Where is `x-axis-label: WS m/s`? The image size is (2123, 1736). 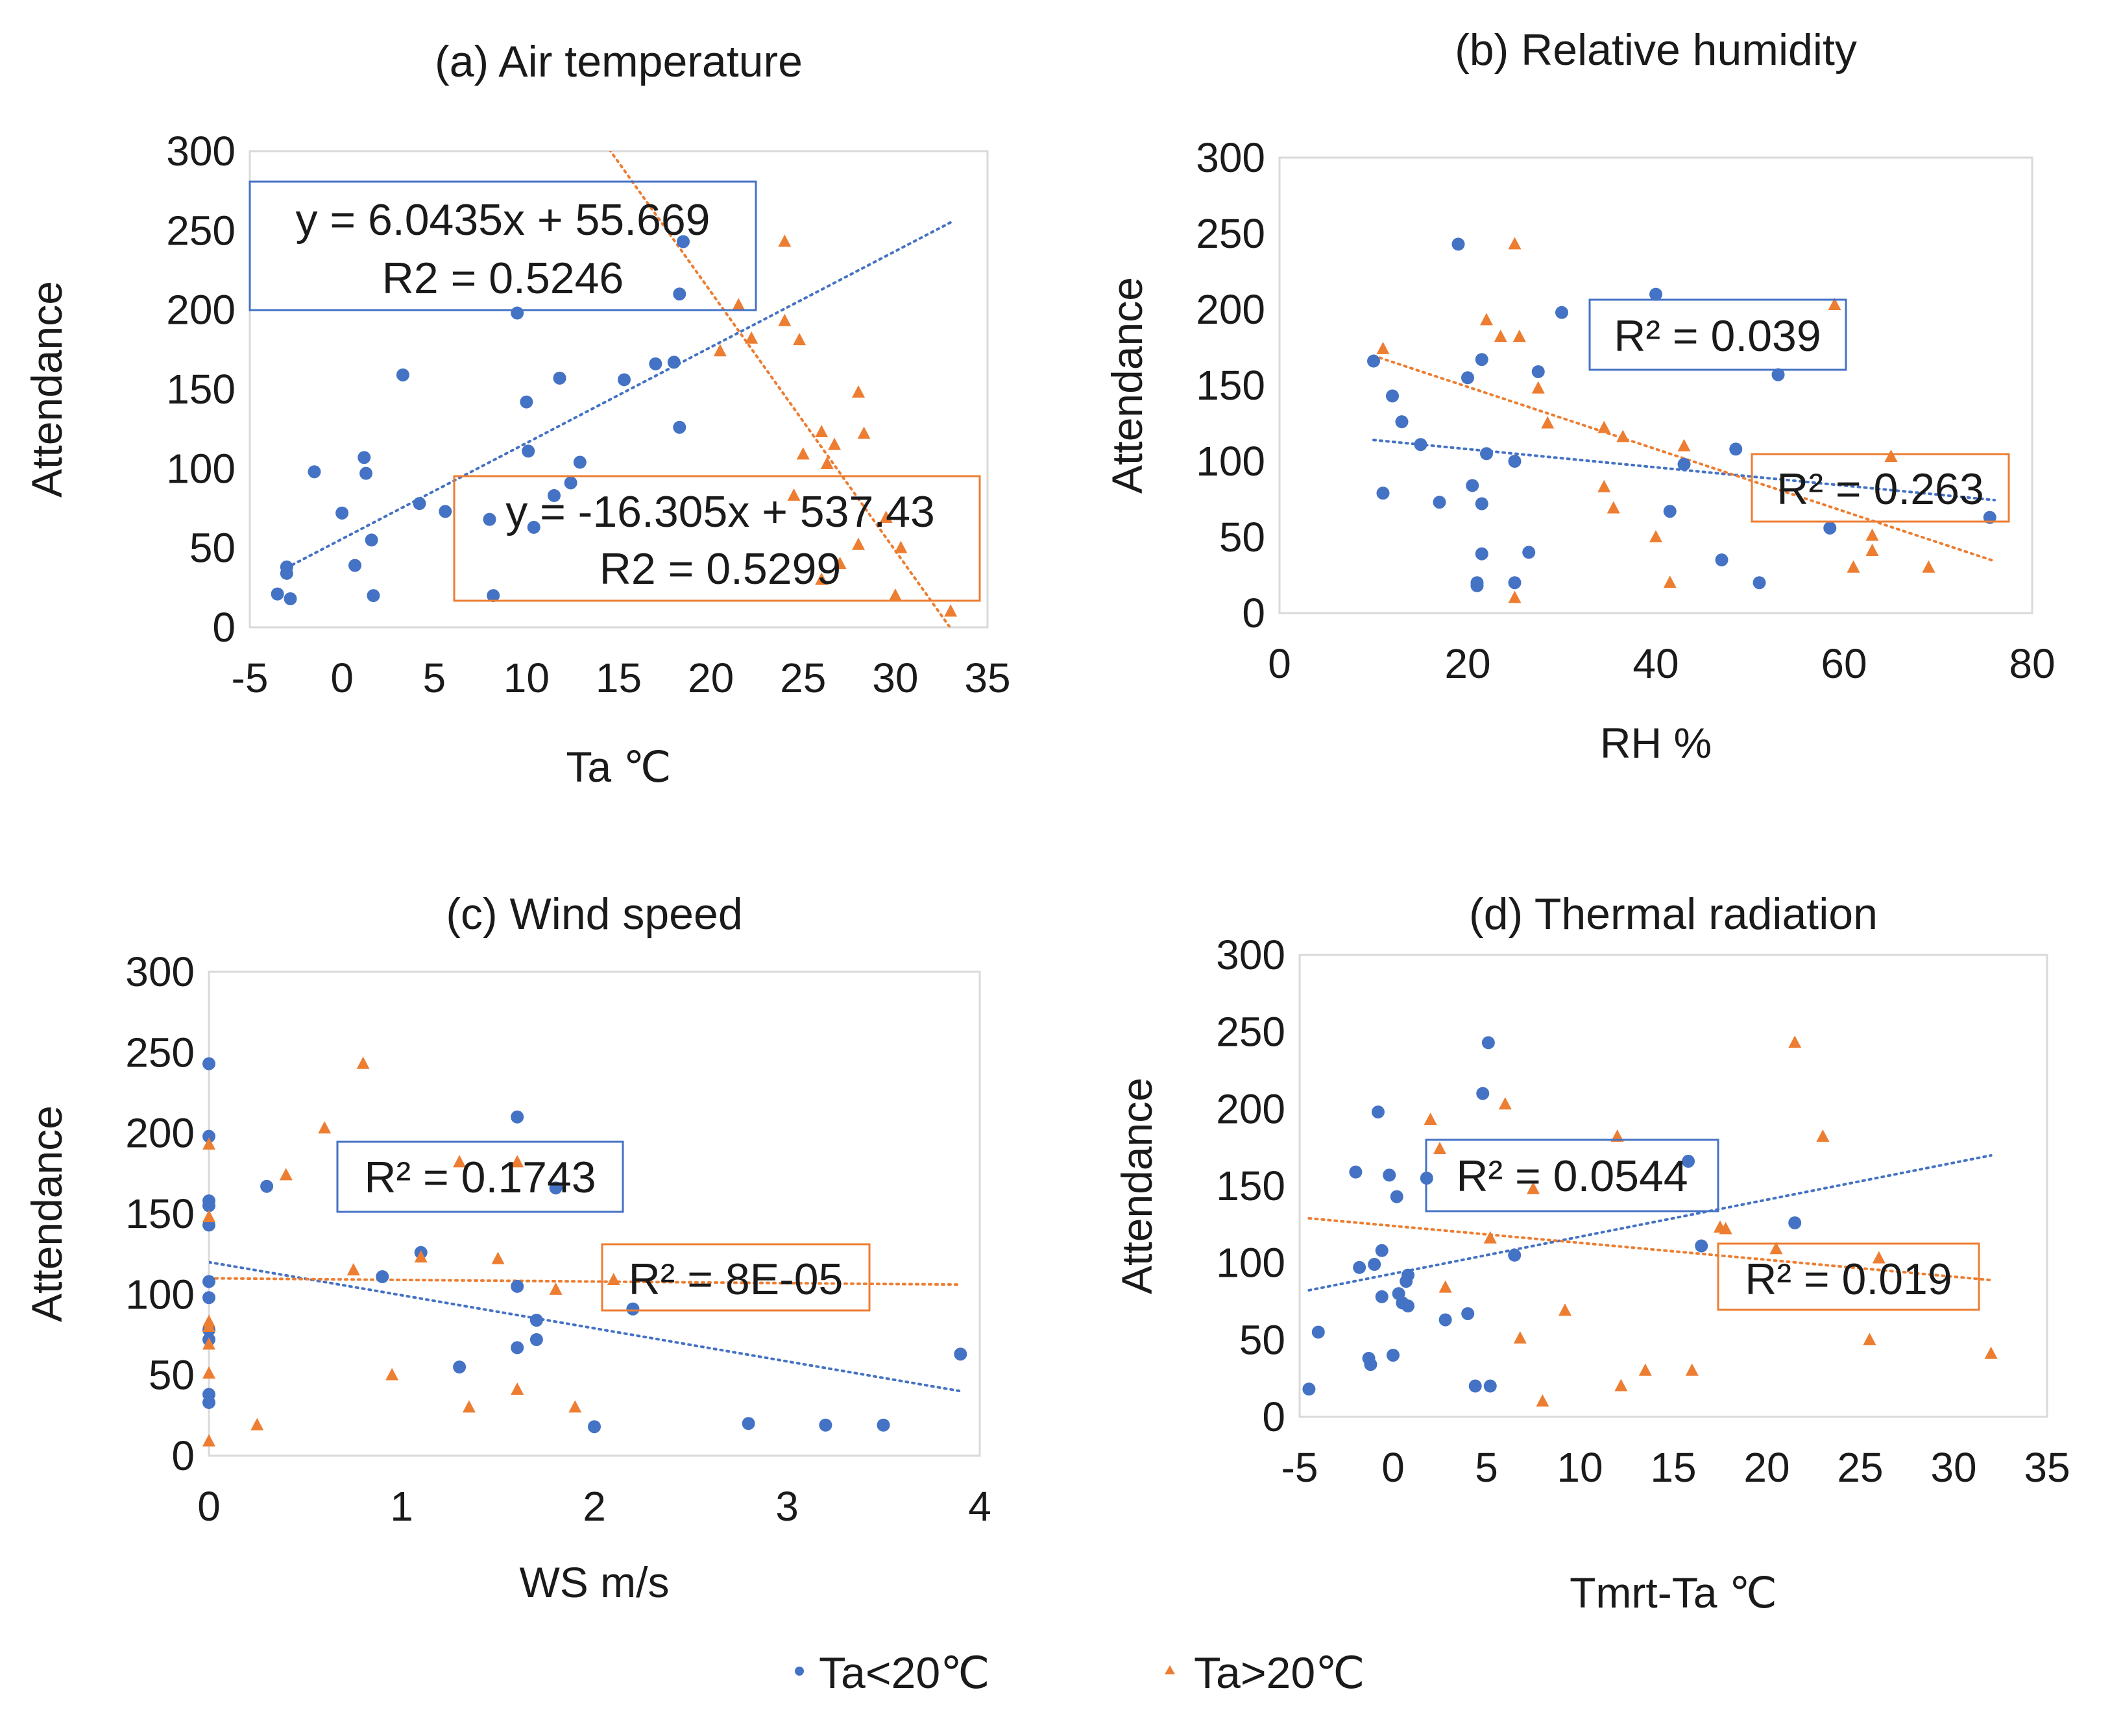
x-axis-label: WS m/s is located at coordinates (595, 1582).